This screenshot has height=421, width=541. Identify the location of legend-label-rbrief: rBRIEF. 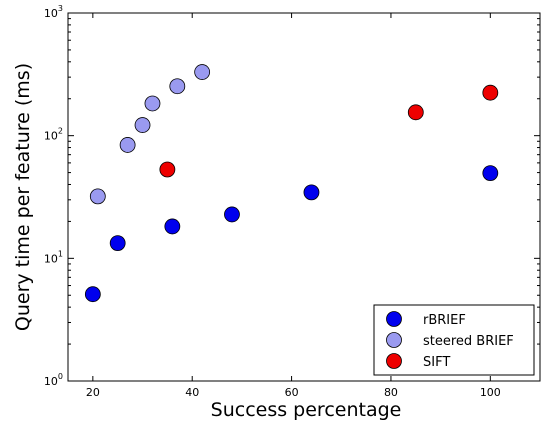
(444, 320).